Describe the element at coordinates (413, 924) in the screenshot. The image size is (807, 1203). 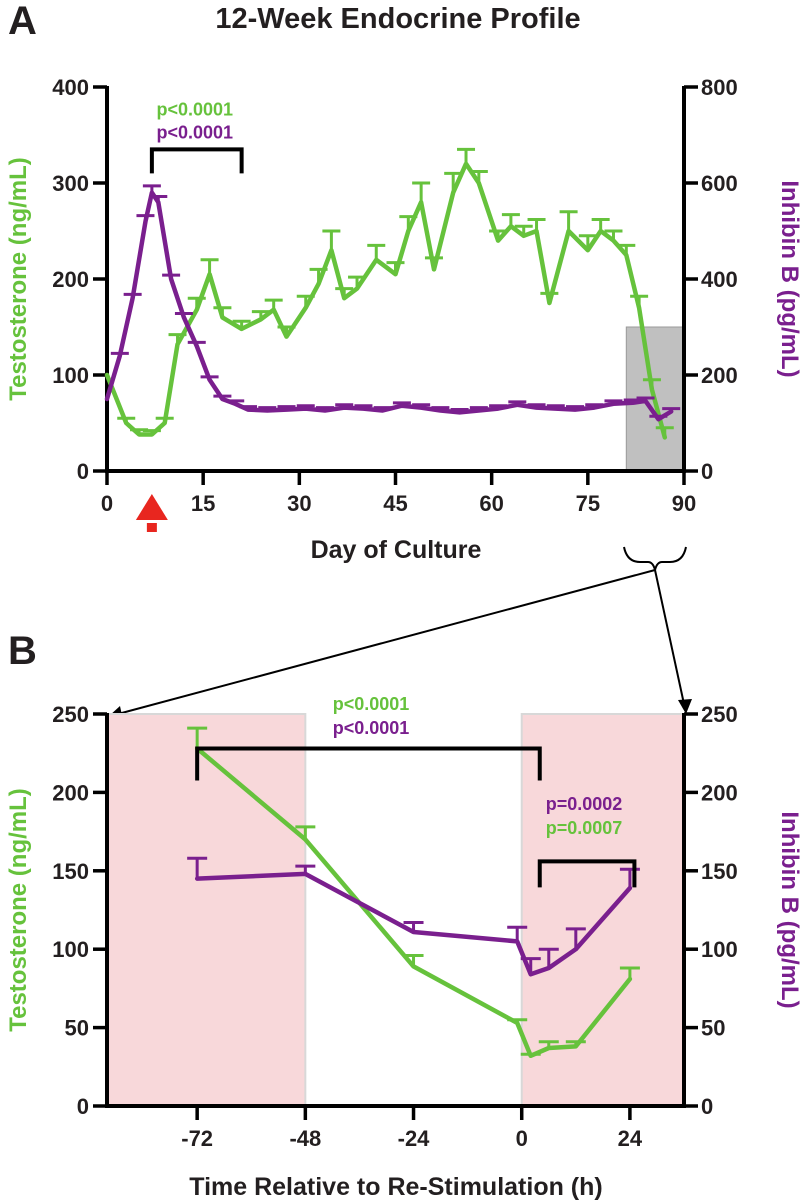
I see `panel-b-inhibin-line` at that location.